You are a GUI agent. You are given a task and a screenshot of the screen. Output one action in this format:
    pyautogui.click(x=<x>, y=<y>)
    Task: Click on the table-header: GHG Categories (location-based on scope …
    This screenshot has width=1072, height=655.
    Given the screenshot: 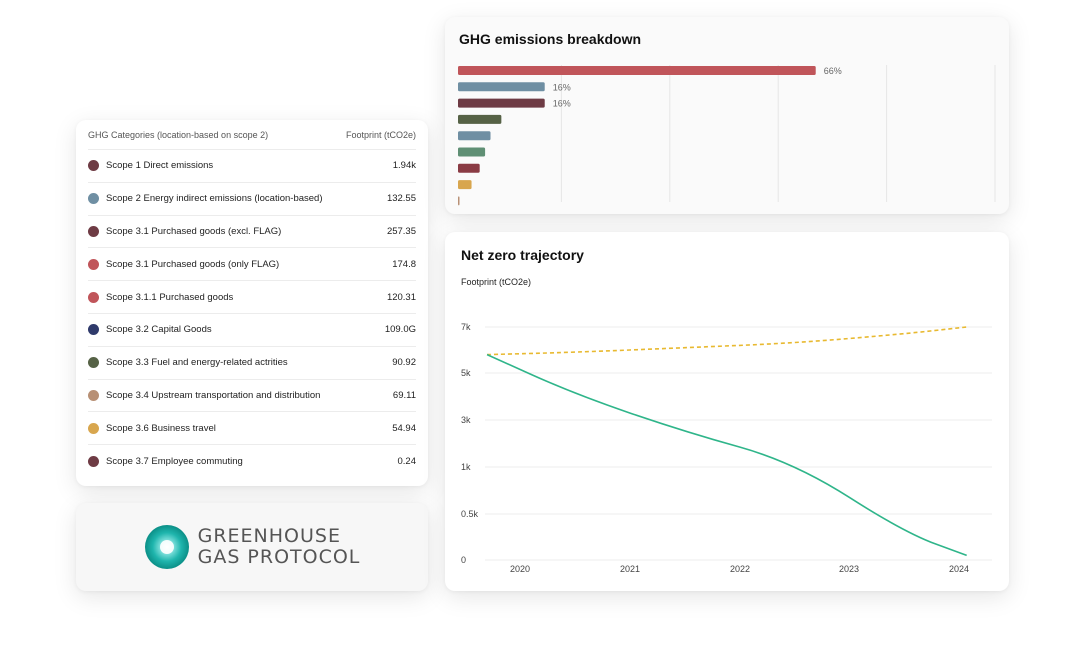 What is the action you would take?
    pyautogui.click(x=252, y=135)
    